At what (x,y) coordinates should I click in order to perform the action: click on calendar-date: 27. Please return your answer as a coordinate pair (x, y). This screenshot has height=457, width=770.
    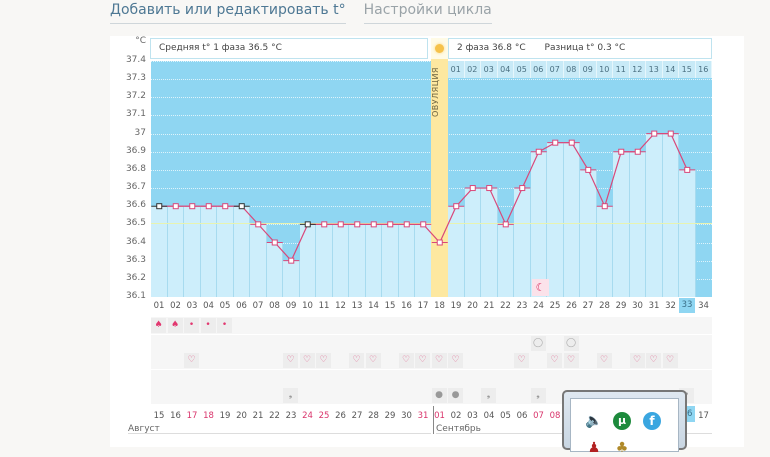
    Looking at the image, I should click on (357, 416).